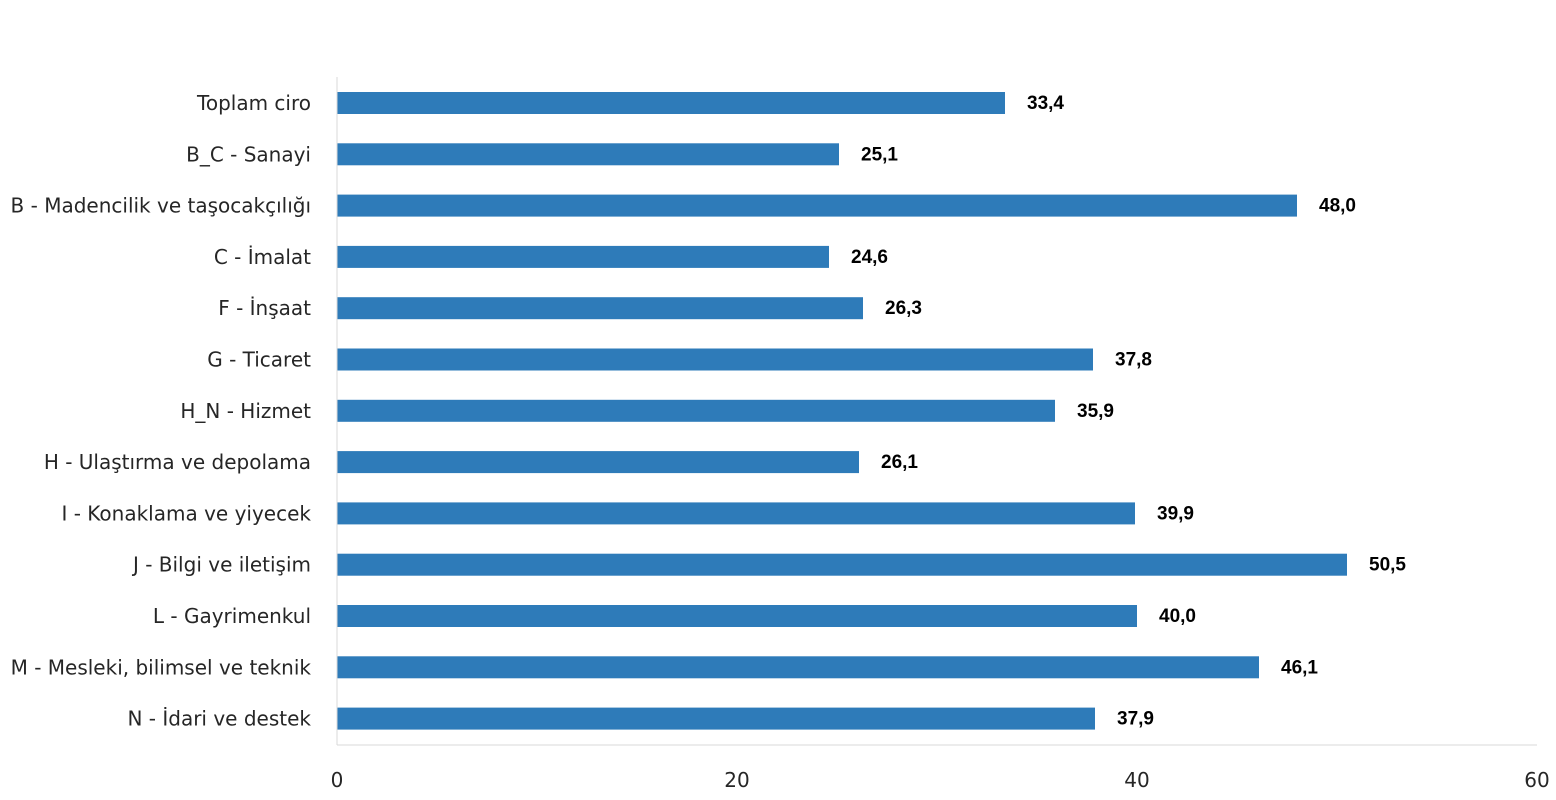 This screenshot has width=1556, height=800. I want to click on category-label: H_N - Hizmet, so click(245, 411).